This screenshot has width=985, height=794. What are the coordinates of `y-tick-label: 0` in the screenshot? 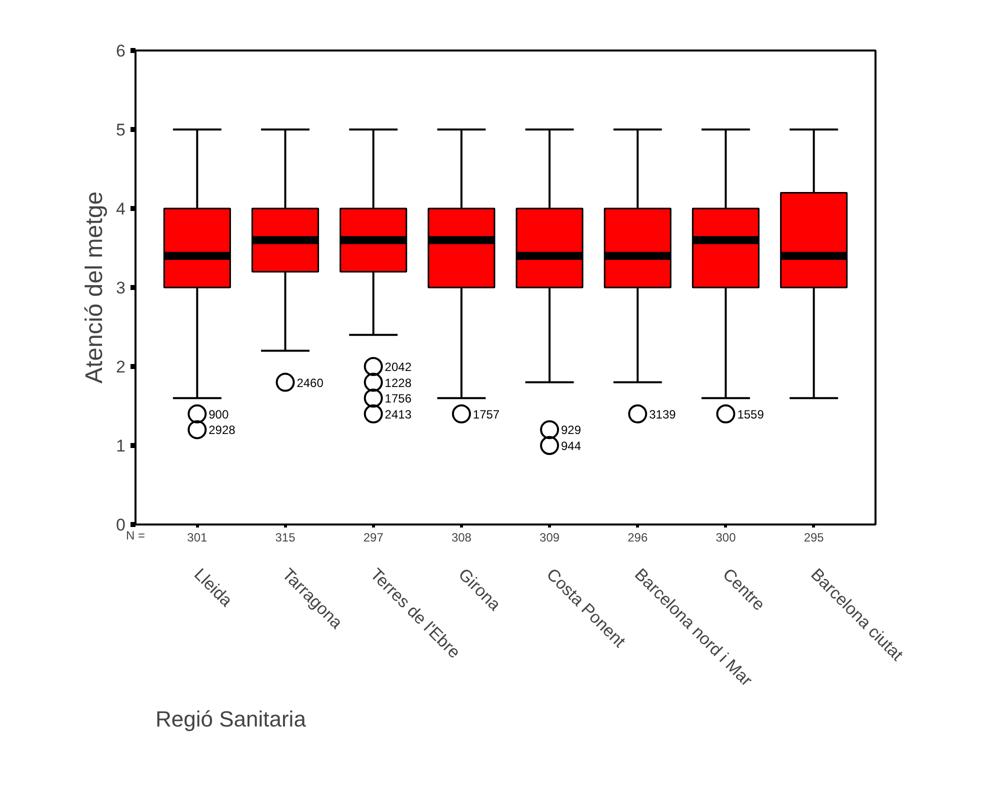 It's located at (121, 525).